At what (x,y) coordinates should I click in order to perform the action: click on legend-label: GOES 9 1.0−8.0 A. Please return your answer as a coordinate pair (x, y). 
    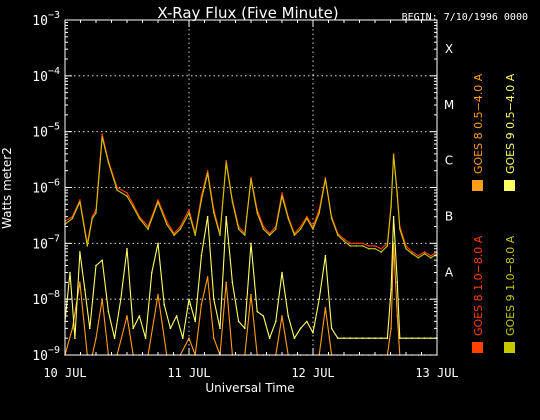
    Looking at the image, I should click on (510, 285).